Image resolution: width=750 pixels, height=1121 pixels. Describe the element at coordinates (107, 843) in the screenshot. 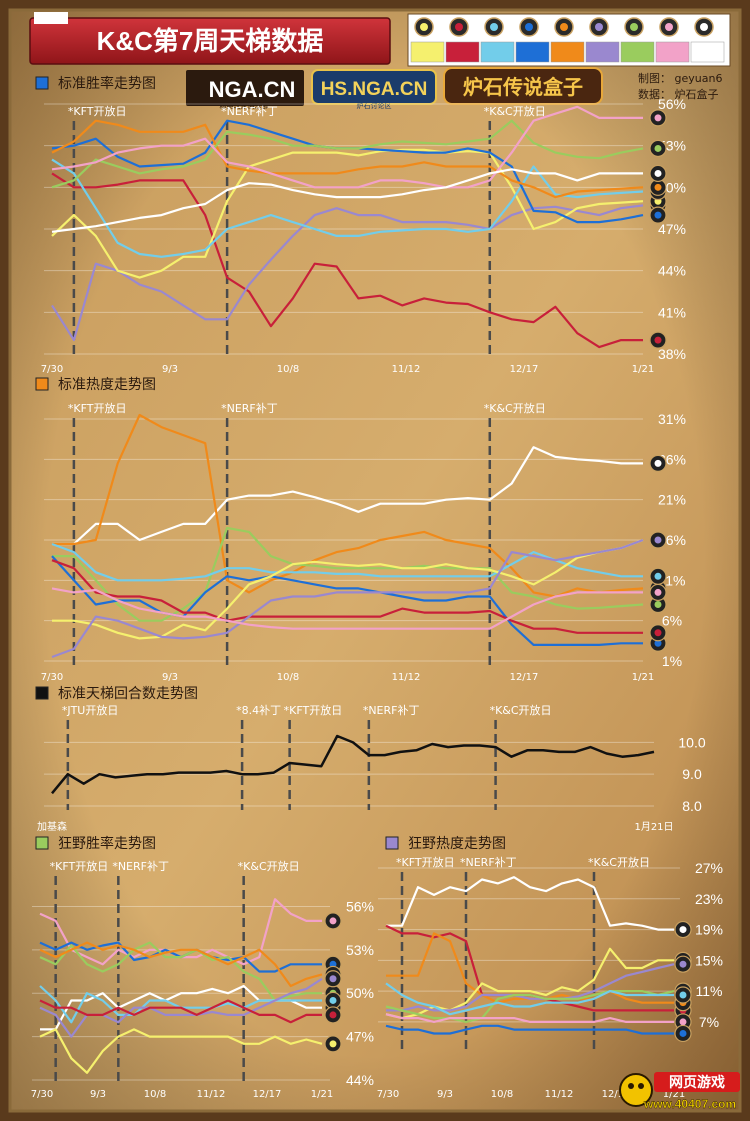

I see `chart-title: 狂野胜率走势图` at that location.